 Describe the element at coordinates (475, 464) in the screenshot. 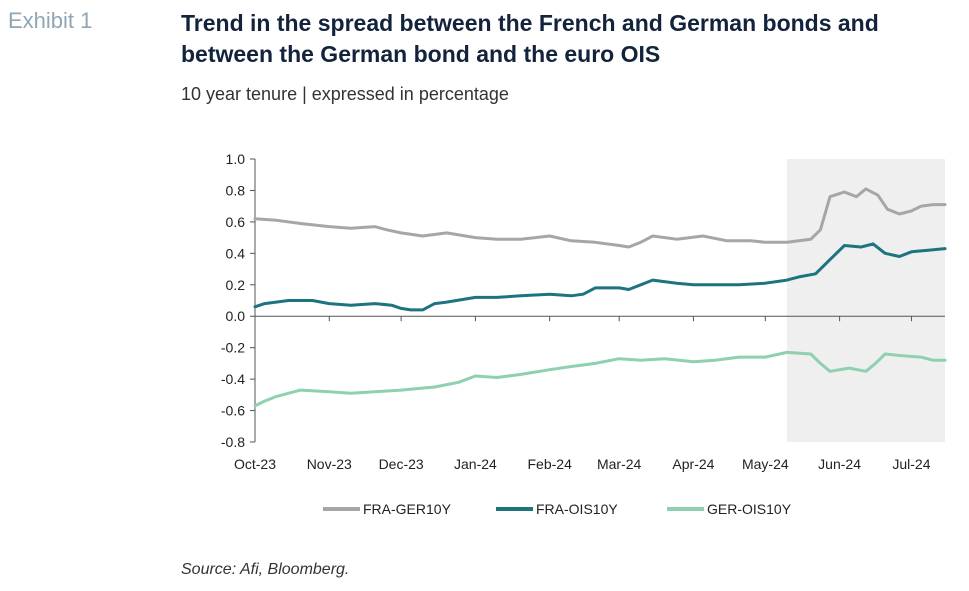

I see `x-tick-label: Jan-24` at that location.